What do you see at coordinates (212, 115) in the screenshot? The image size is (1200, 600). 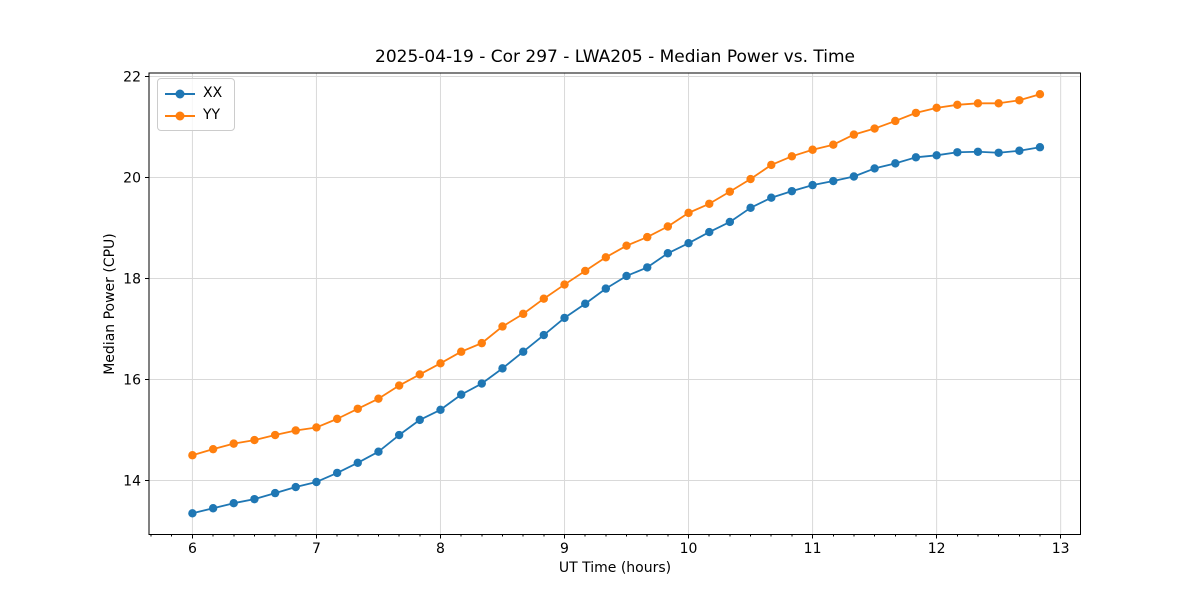 I see `legend-label: YY` at bounding box center [212, 115].